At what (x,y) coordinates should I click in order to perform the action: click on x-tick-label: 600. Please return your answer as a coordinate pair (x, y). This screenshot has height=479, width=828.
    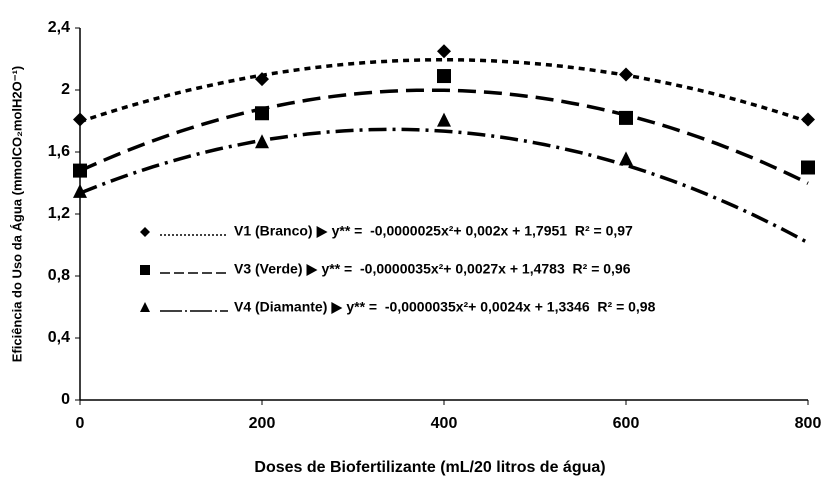
    Looking at the image, I should click on (626, 423).